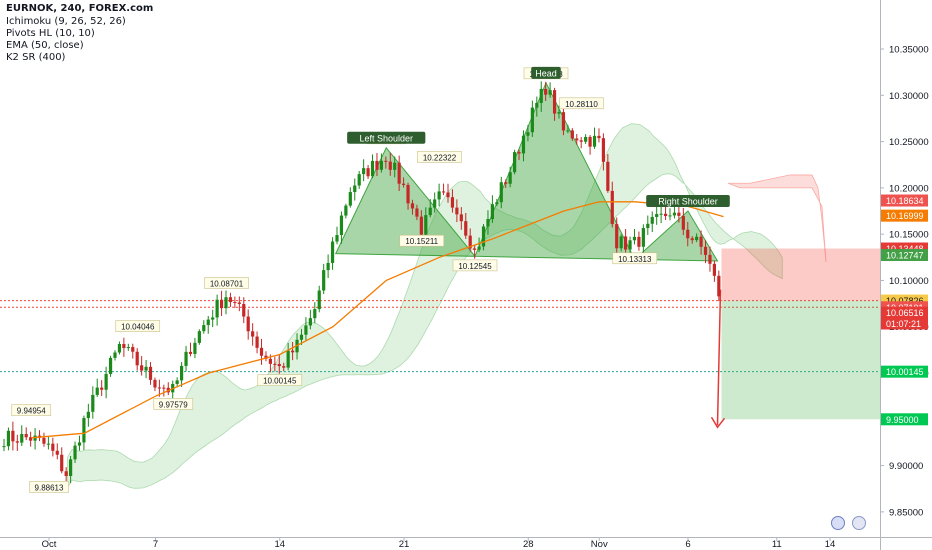 The image size is (932, 550). I want to click on pivot-label-2: 10.04046, so click(138, 327).